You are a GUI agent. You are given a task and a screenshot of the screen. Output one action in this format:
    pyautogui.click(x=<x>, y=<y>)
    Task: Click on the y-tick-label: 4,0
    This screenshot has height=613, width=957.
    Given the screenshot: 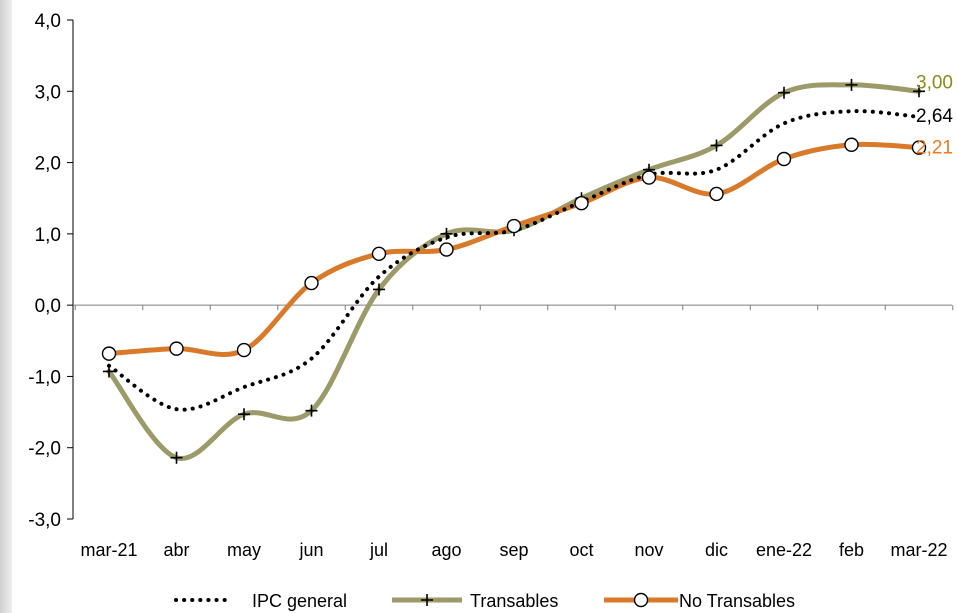 What is the action you would take?
    pyautogui.click(x=48, y=21)
    